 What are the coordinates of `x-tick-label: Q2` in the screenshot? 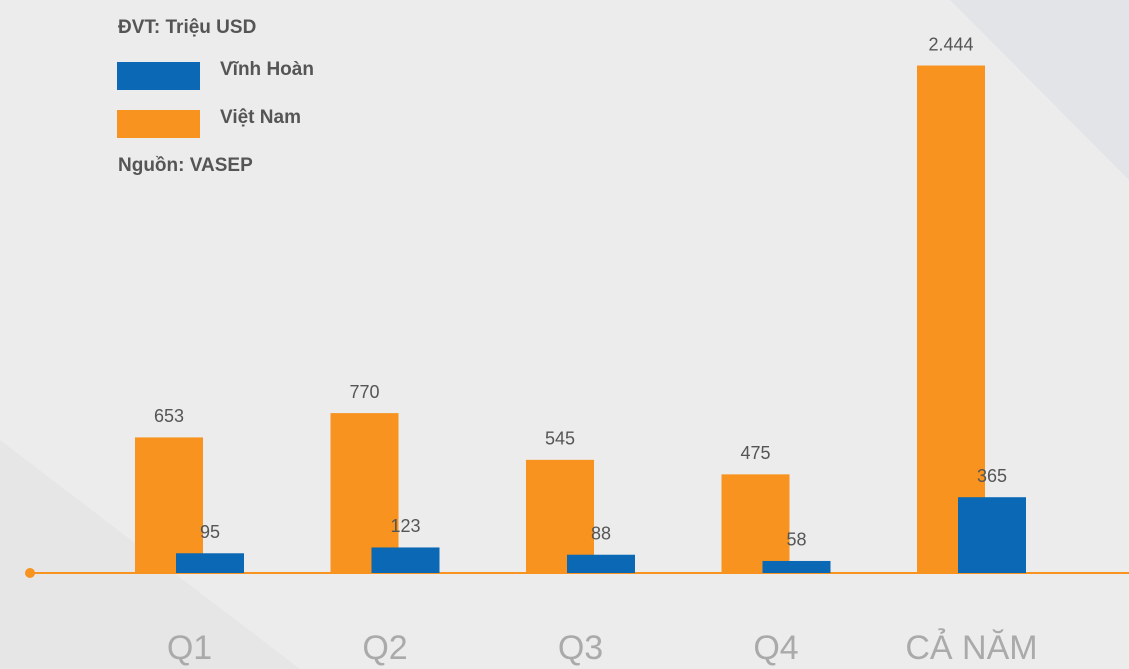 It's located at (384, 648).